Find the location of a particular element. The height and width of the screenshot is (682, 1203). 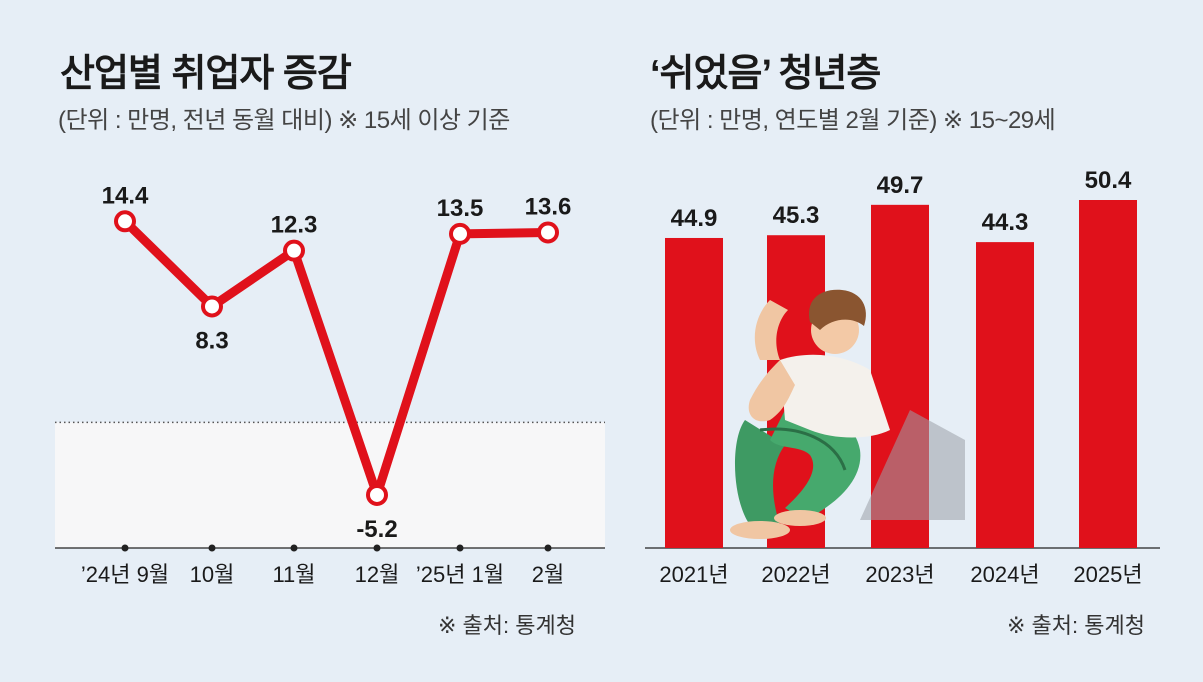

shadow-shape is located at coordinates (912, 465).